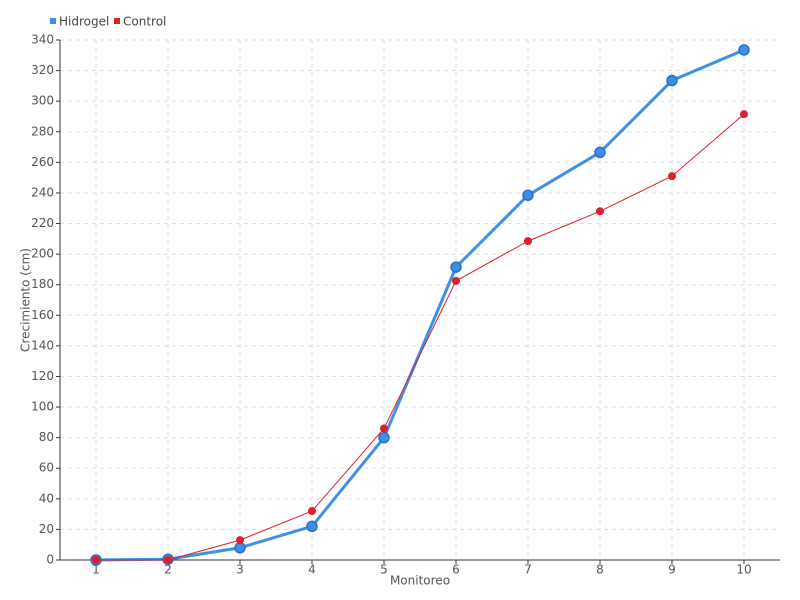 This screenshot has width=800, height=600. I want to click on x-tick-label: 2, so click(168, 570).